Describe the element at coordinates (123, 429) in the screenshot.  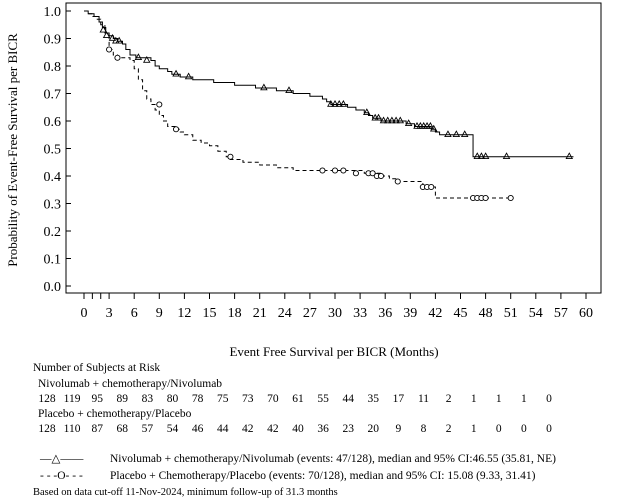
I see `risk-value: 68` at that location.